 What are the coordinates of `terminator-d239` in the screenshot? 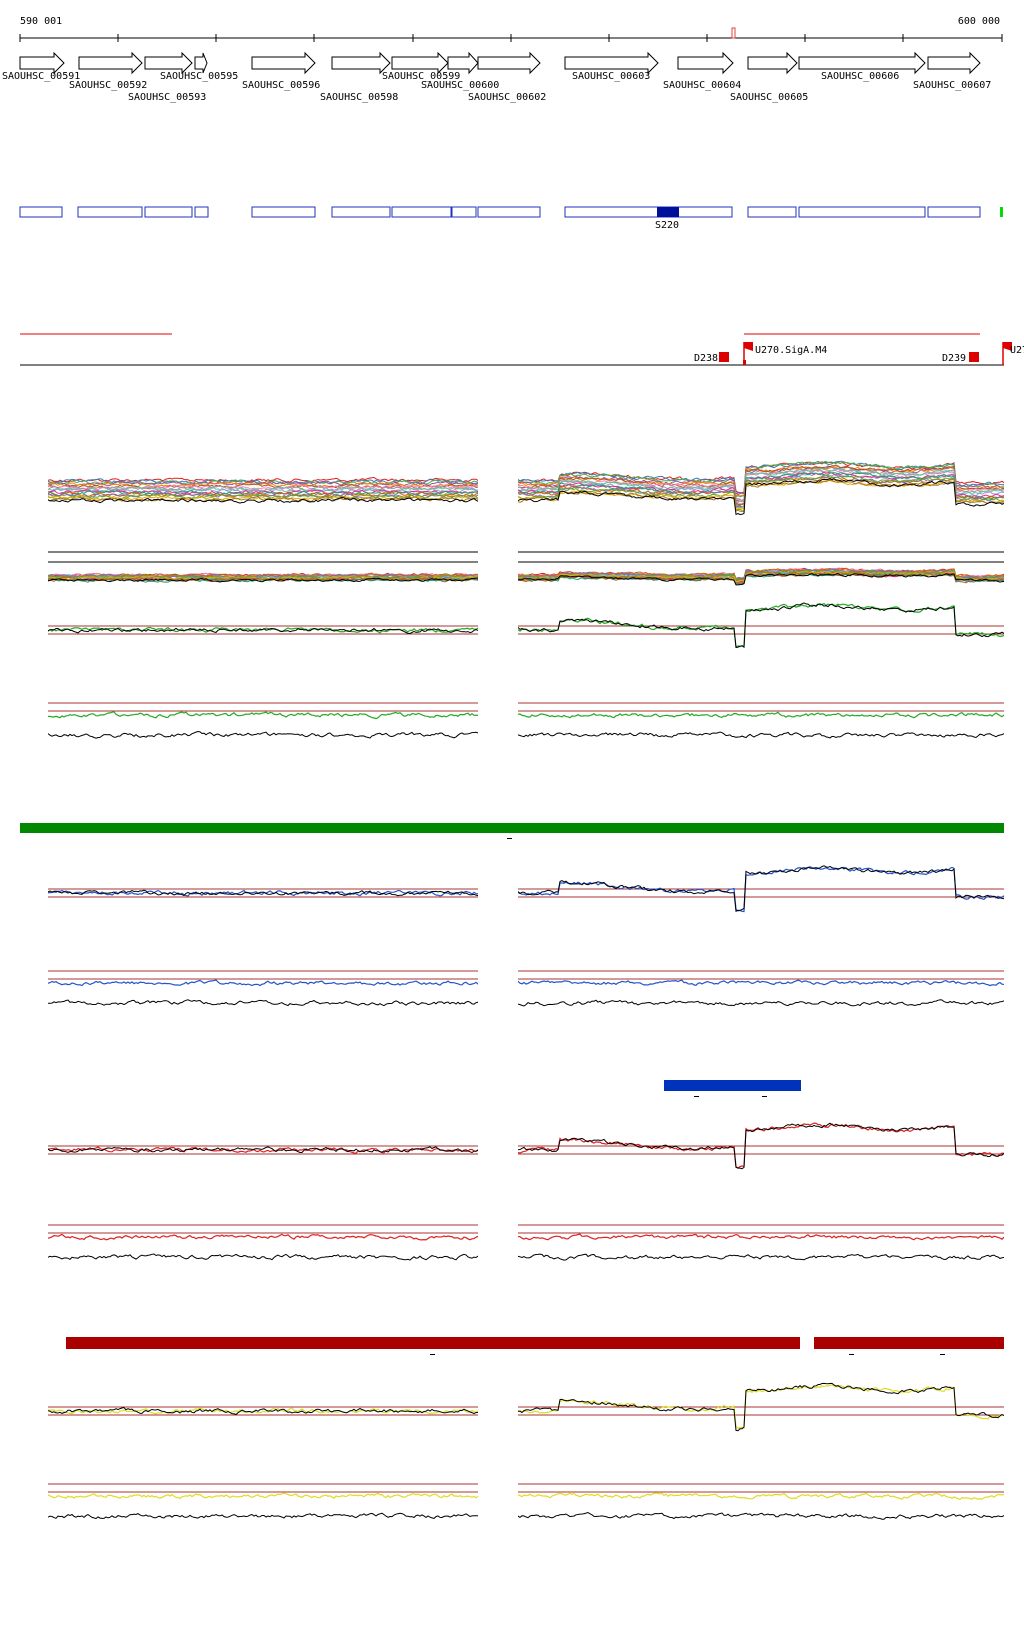 It's located at (974, 357).